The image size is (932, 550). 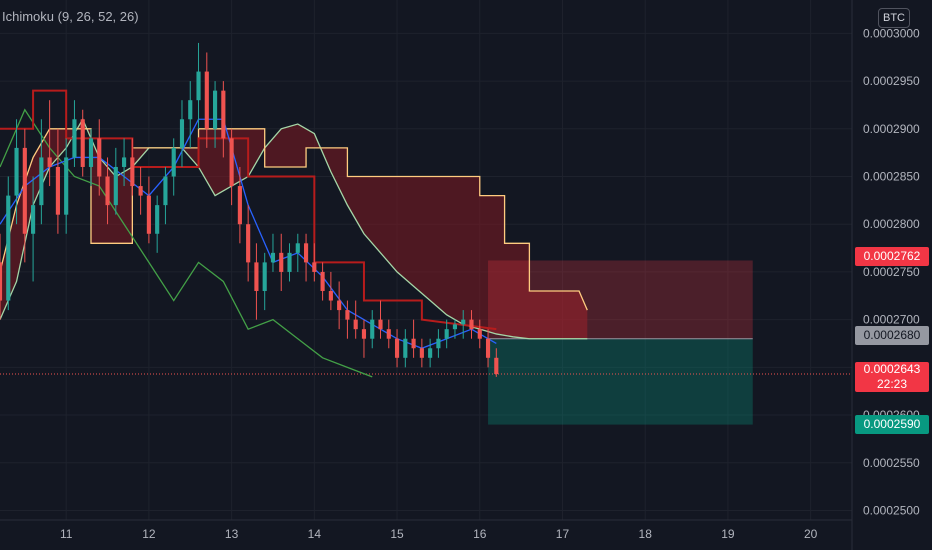 What do you see at coordinates (620, 299) in the screenshot?
I see `stop-loss-zone` at bounding box center [620, 299].